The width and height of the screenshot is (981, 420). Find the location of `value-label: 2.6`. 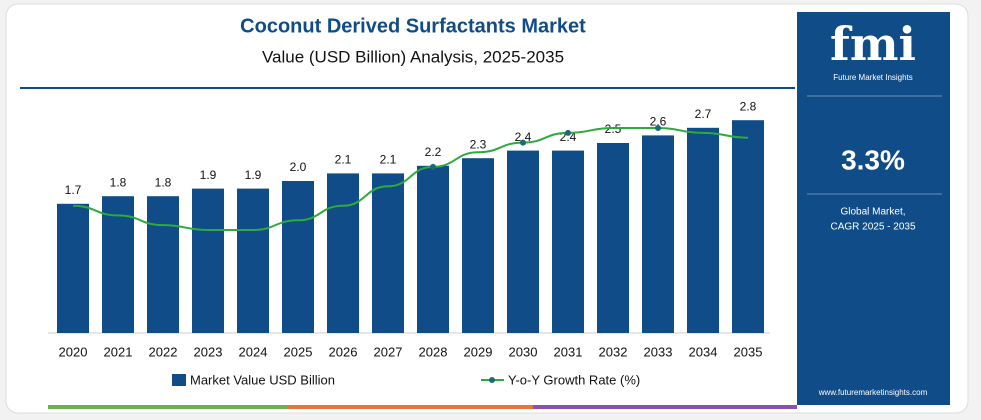

value-label: 2.6 is located at coordinates (658, 122).